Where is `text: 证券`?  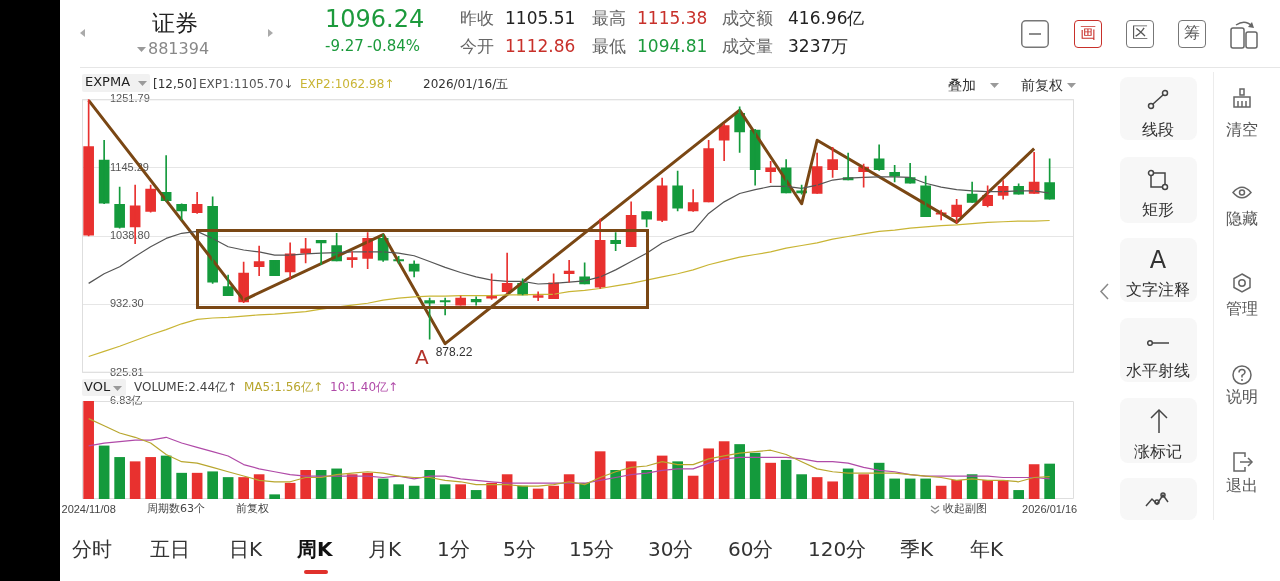 text: 证券 is located at coordinates (175, 23).